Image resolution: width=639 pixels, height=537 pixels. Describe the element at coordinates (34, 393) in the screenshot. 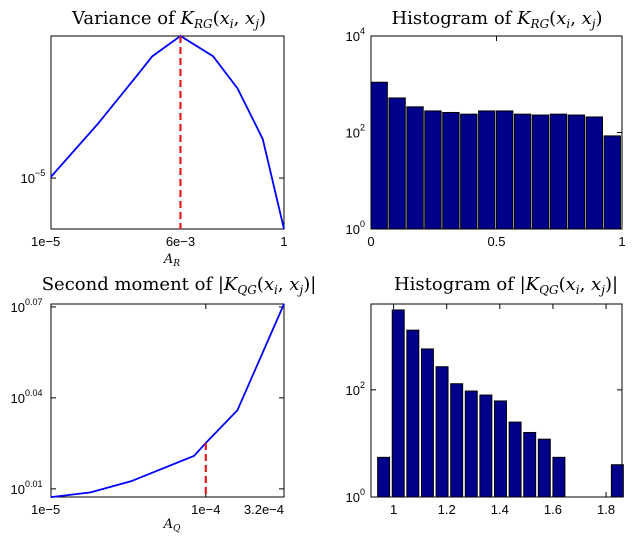

I see `y-tick-label-exponent: 0.04` at that location.